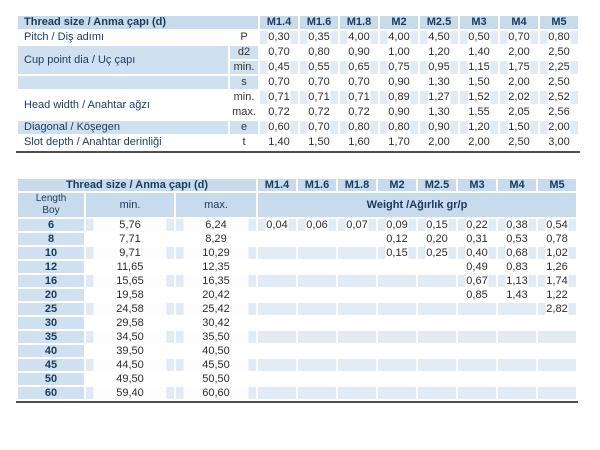  I want to click on min-cell: 9,71, so click(130, 253).